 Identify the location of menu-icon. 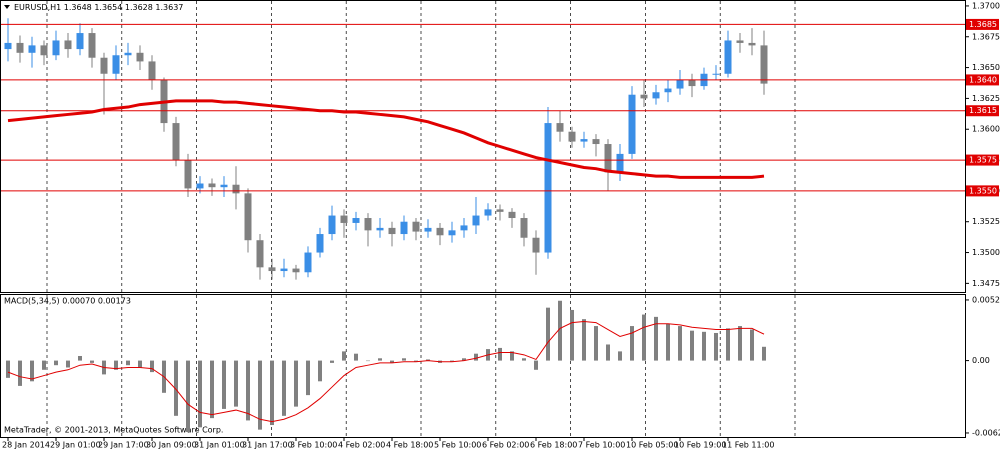
(7, 7).